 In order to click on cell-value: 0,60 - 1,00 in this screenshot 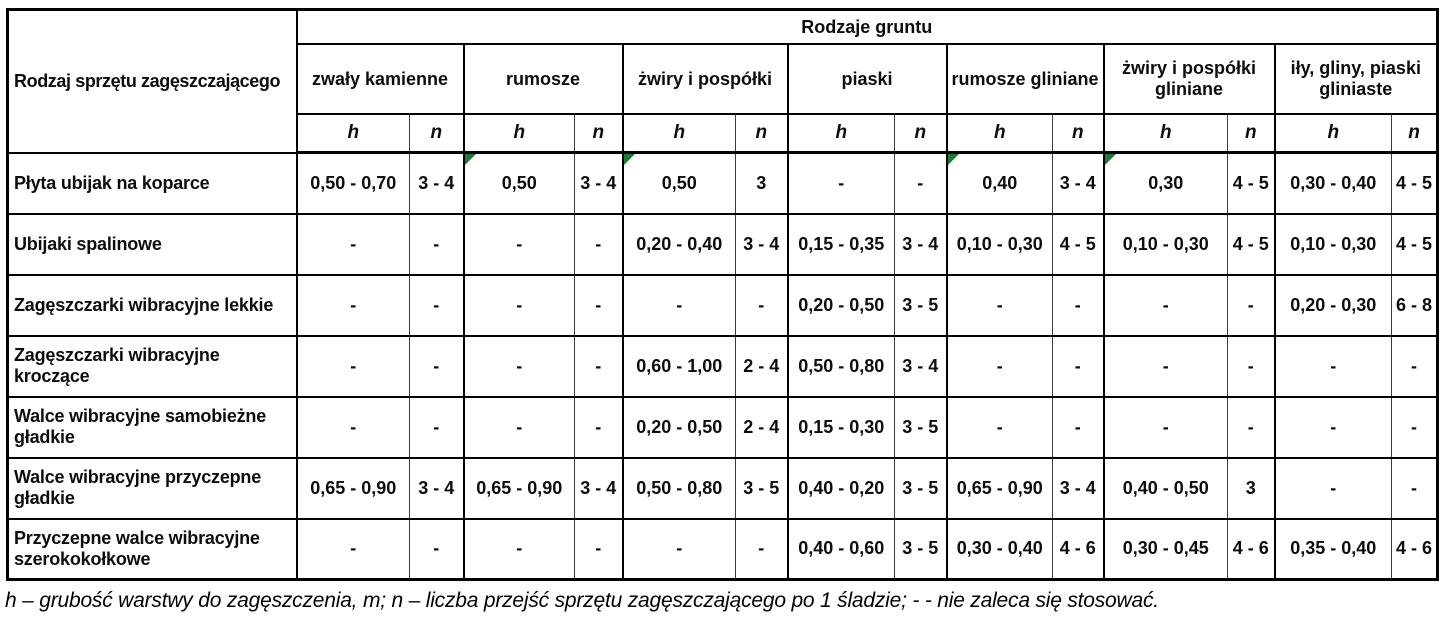, I will do `click(679, 365)`.